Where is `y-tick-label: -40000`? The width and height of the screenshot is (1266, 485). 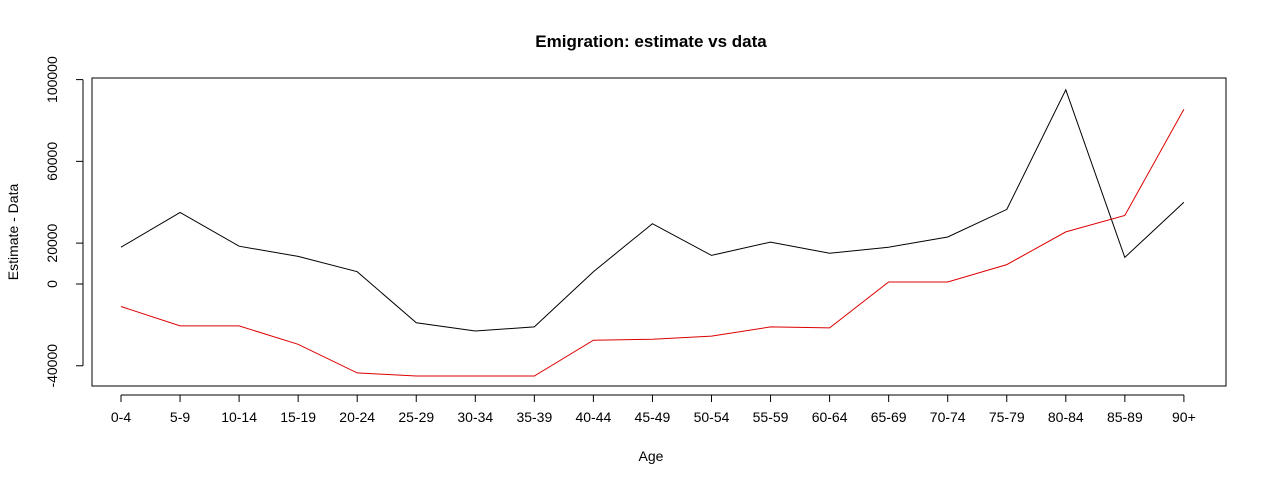
y-tick-label: -40000 is located at coordinates (52, 366).